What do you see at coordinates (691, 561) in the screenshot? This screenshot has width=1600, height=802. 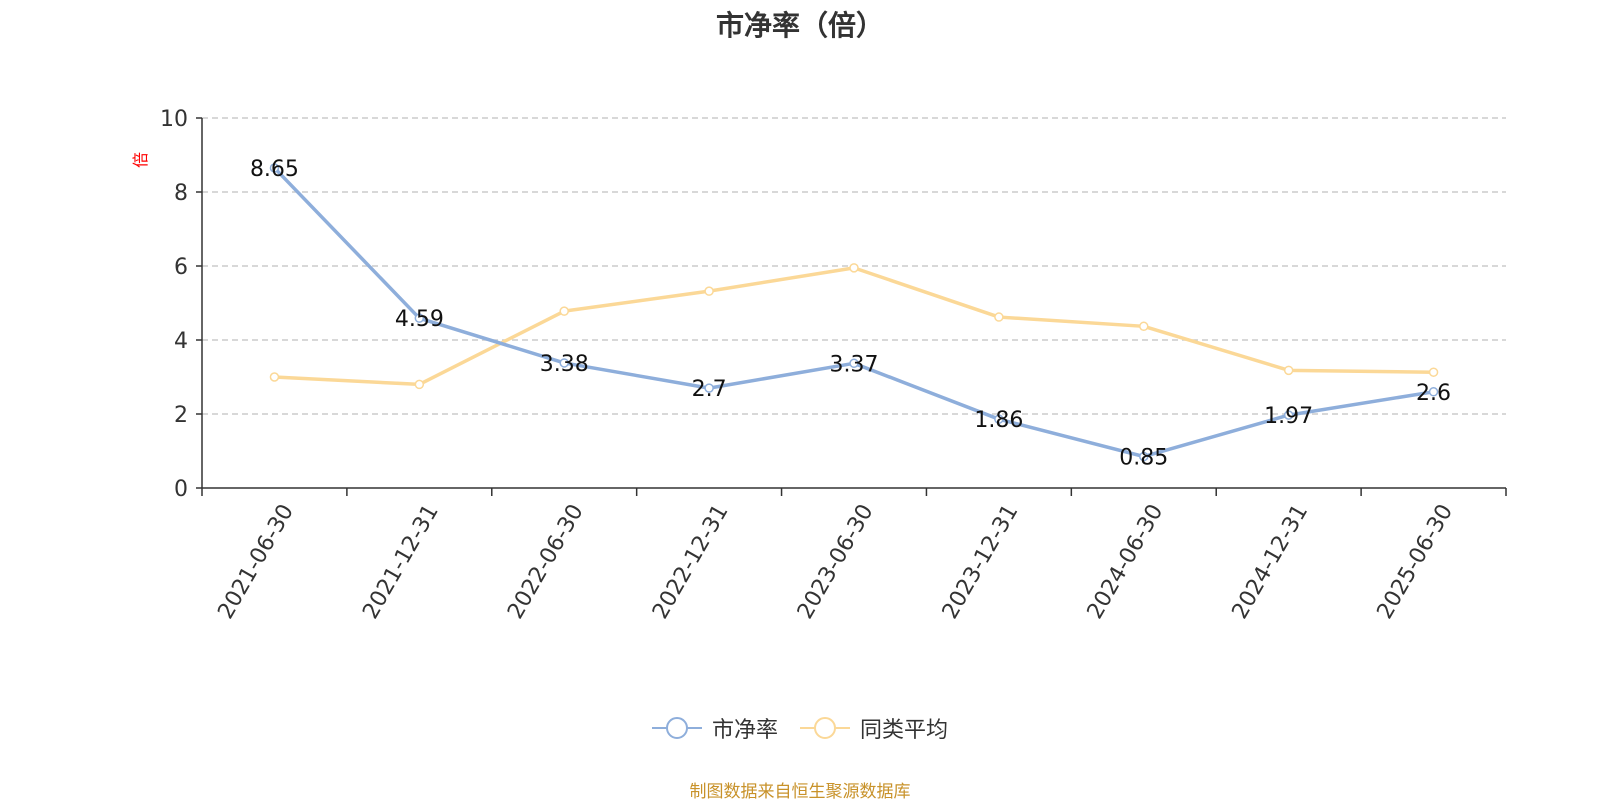 I see `x-tick-label: 2022-12-31` at bounding box center [691, 561].